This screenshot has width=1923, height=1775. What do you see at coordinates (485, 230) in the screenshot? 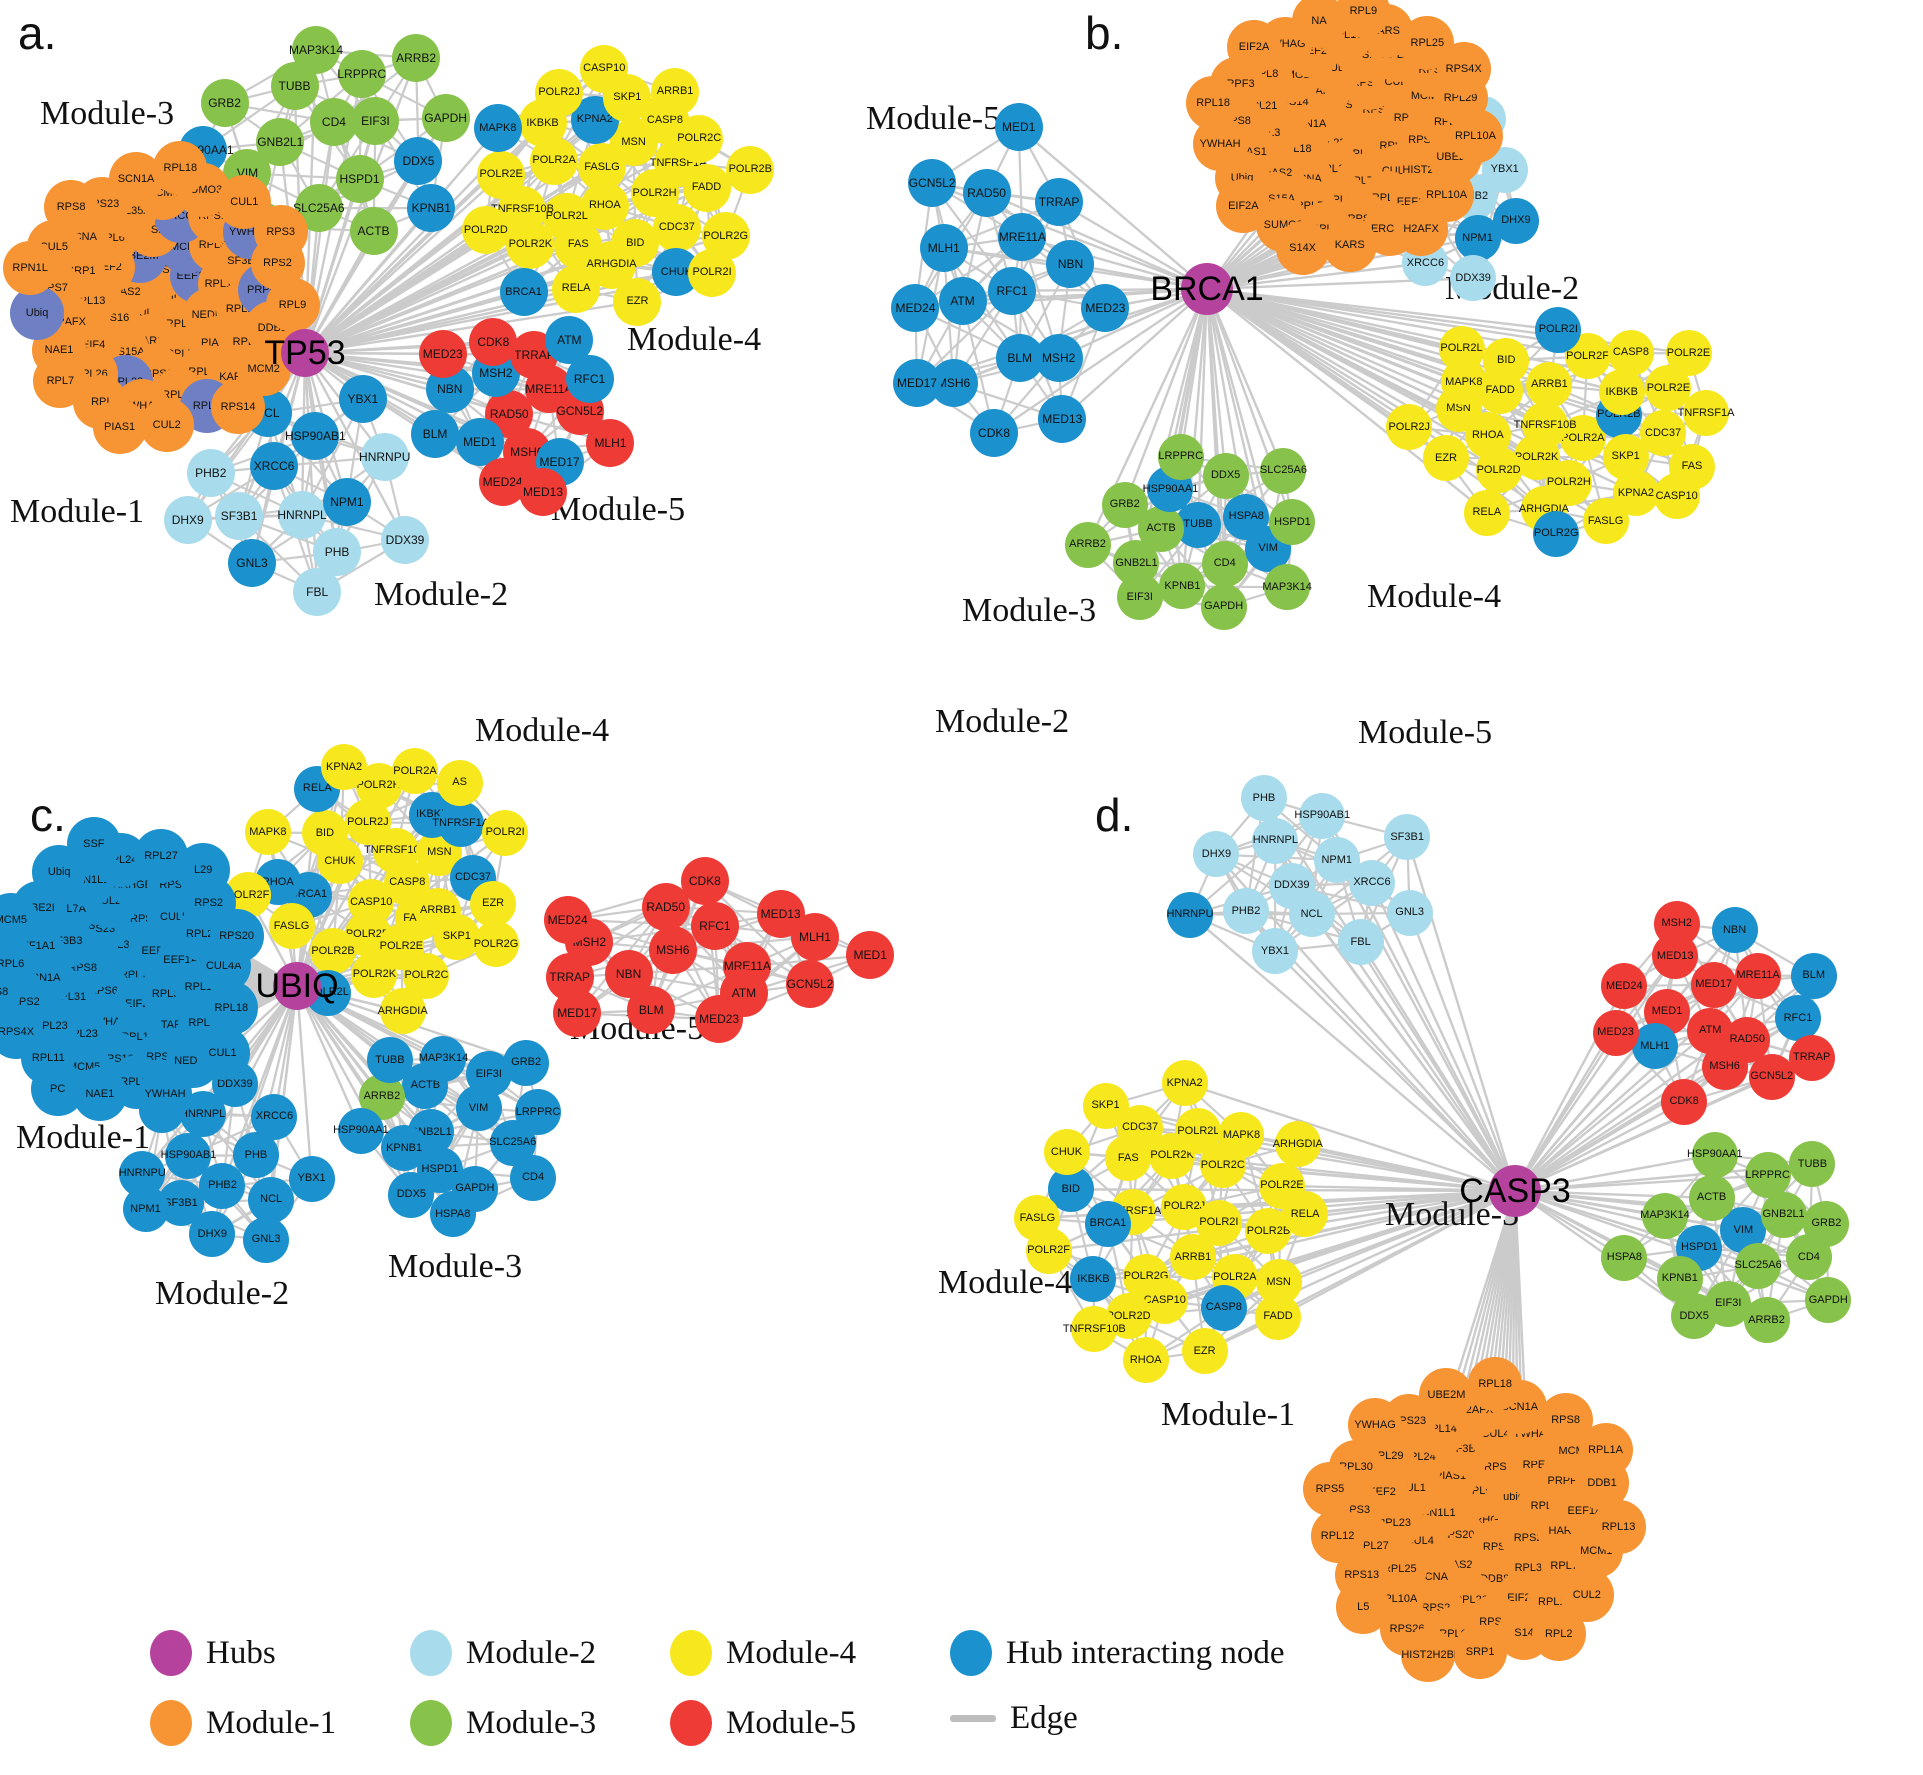
I see `network-node: POLR2D` at bounding box center [485, 230].